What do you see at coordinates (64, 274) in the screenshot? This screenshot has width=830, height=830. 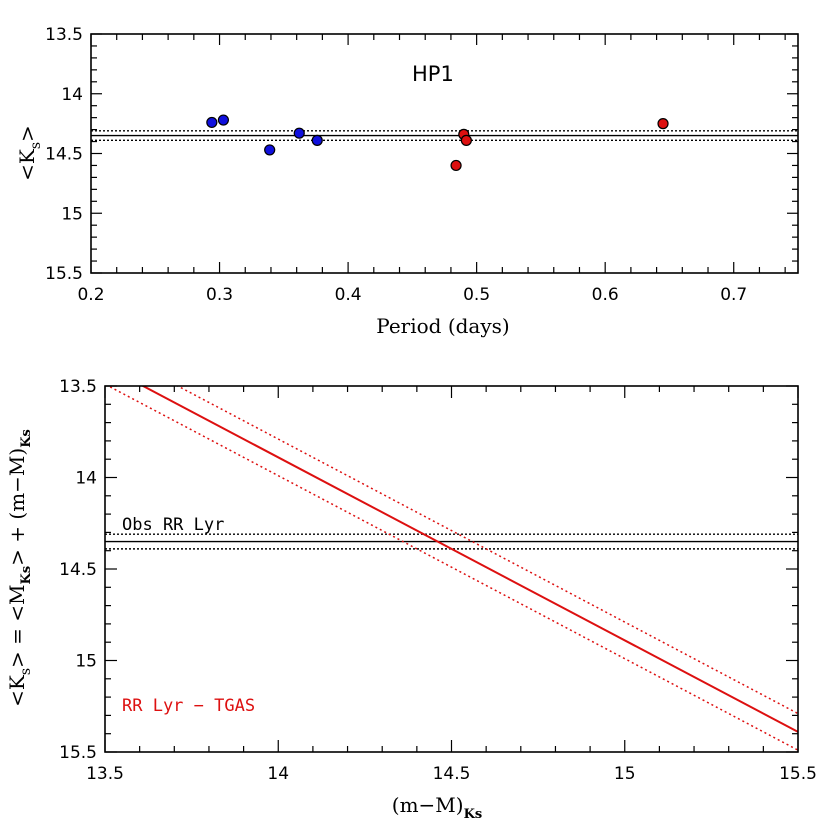 I see `top-ytick-label: 15.5` at bounding box center [64, 274].